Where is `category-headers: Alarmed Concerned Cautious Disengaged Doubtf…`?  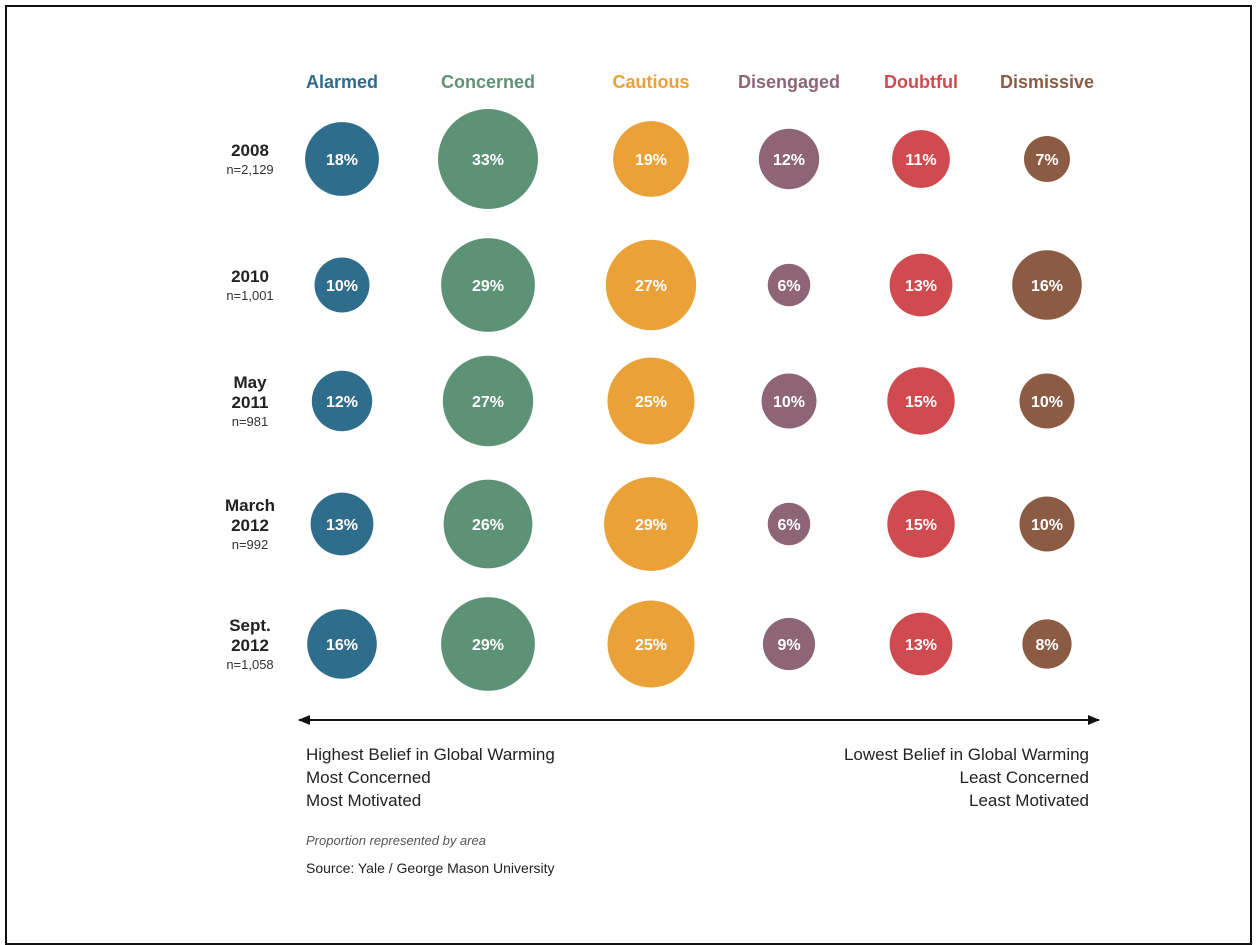
category-headers: Alarmed Concerned Cautious Disengaged Doubtf… is located at coordinates (700, 82).